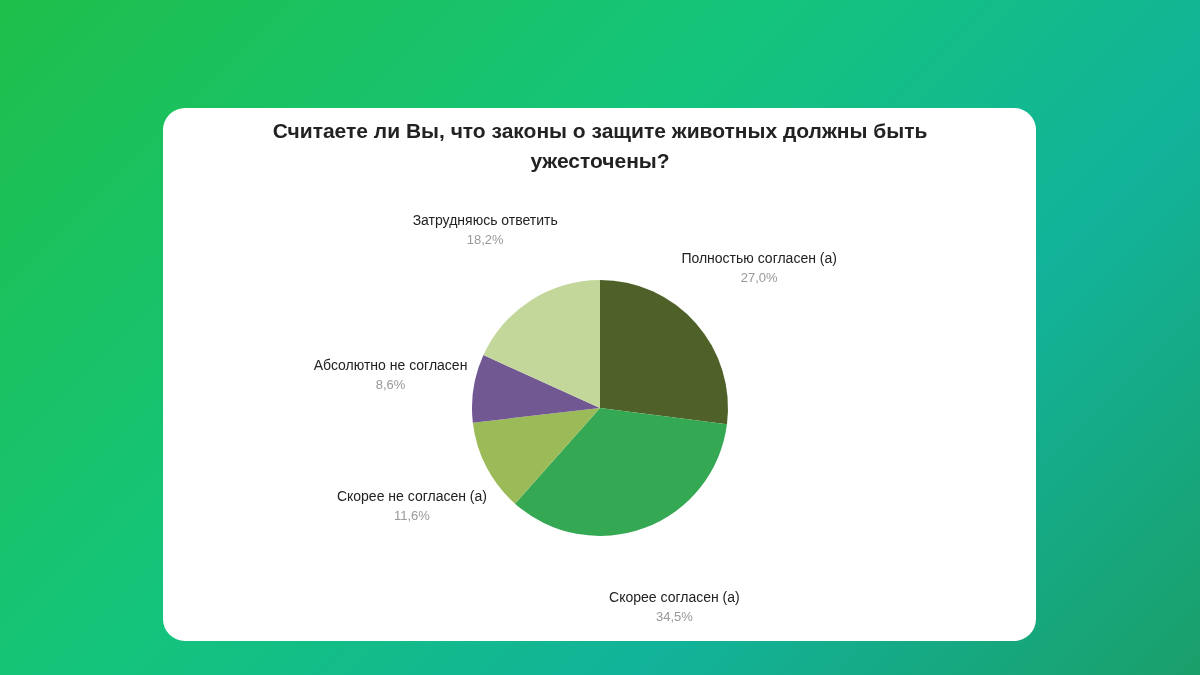  Describe the element at coordinates (390, 385) in the screenshot. I see `data-label: 8,6%` at that location.